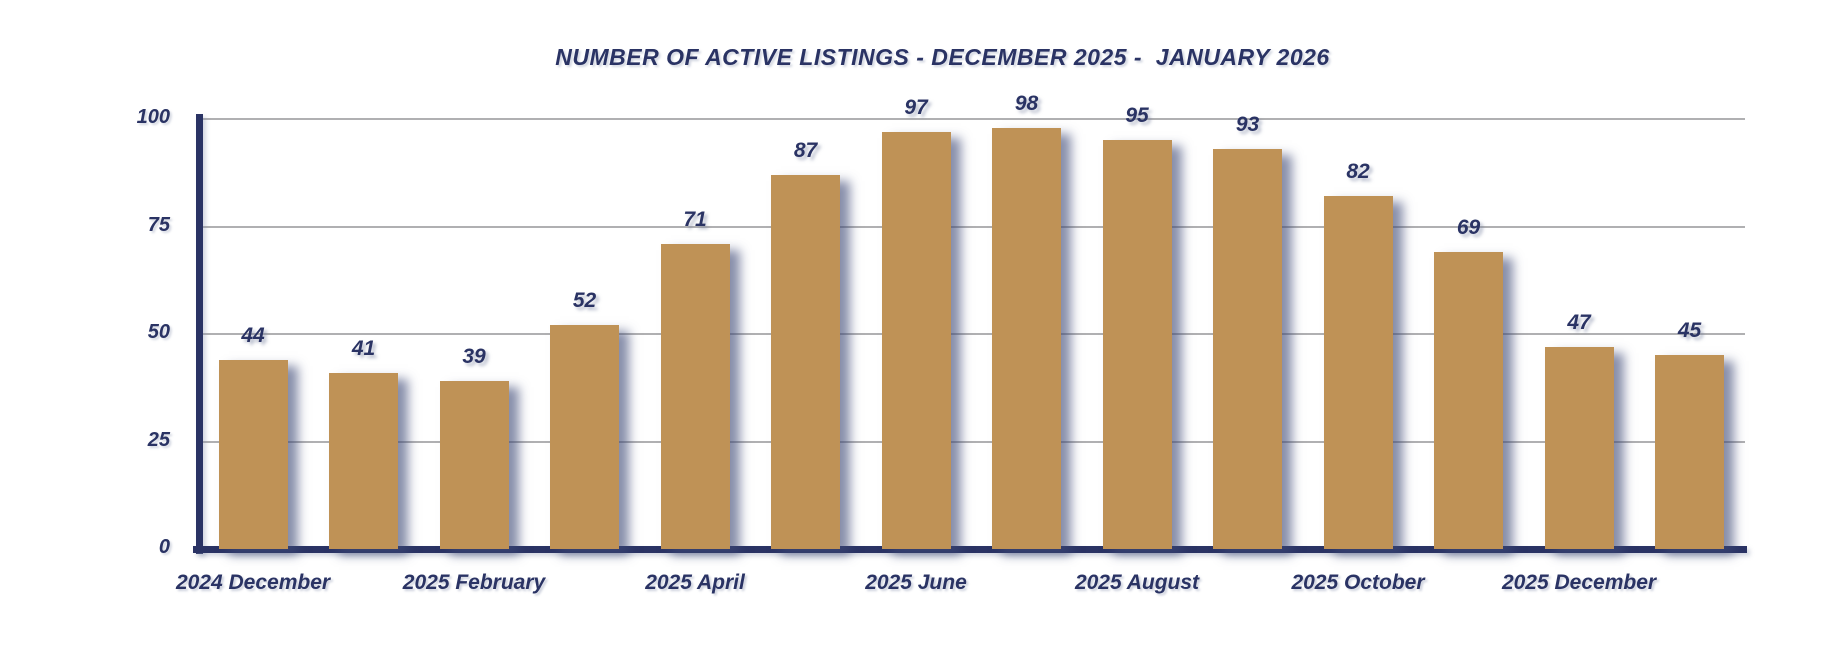 Image resolution: width=1840 pixels, height=668 pixels. I want to click on bar-value-label: 44, so click(253, 335).